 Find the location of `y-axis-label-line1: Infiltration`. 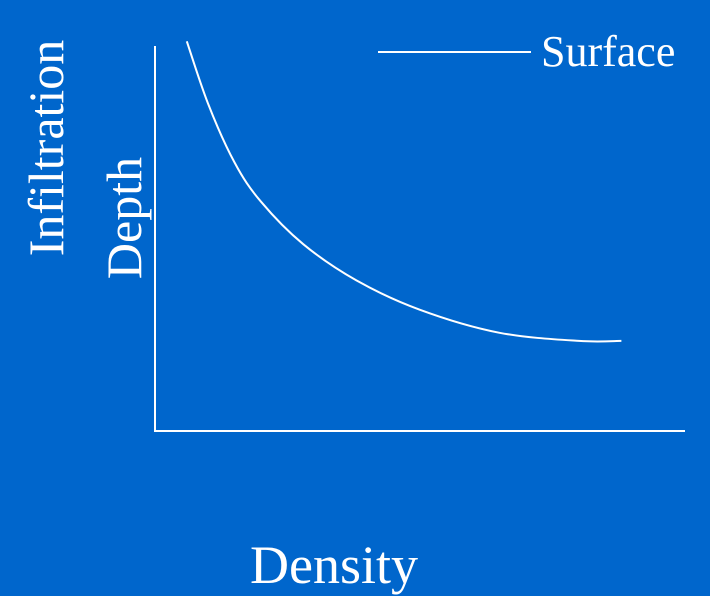

y-axis-label-line1: Infiltration is located at coordinates (46, 148).